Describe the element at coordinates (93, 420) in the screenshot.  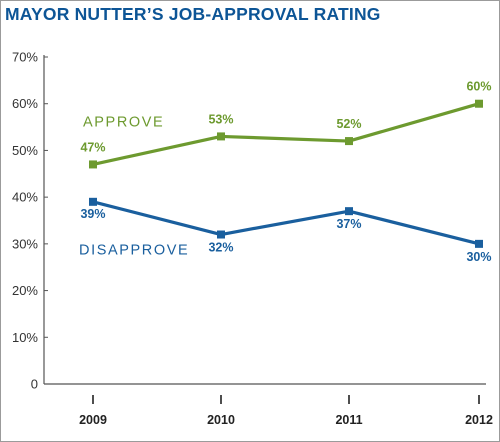
I see `x-tick-label: 2009` at that location.